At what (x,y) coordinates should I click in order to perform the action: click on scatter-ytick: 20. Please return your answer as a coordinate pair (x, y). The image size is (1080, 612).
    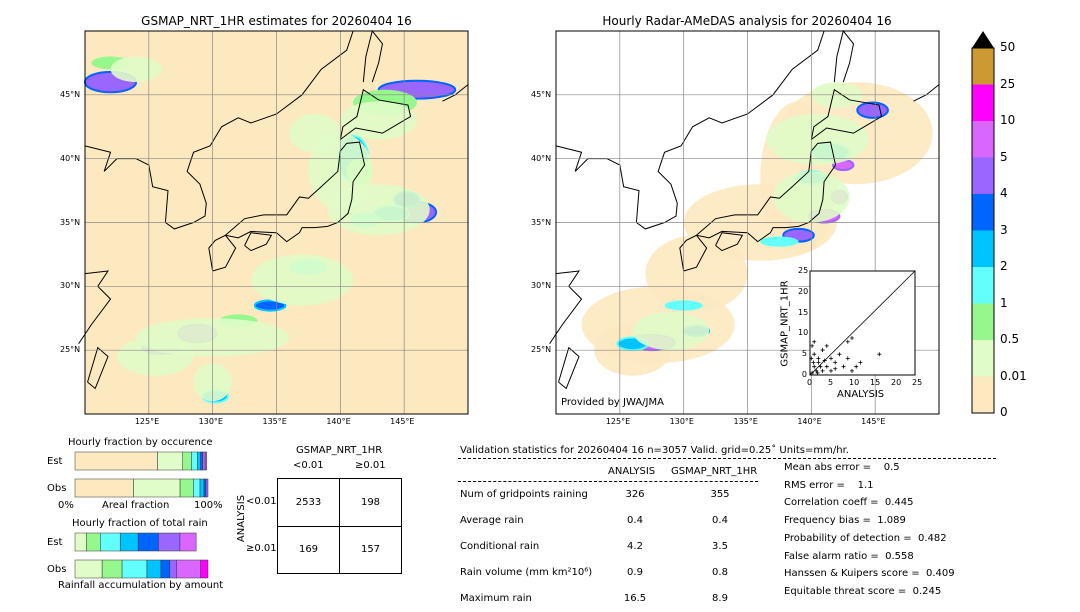
    Looking at the image, I should click on (803, 291).